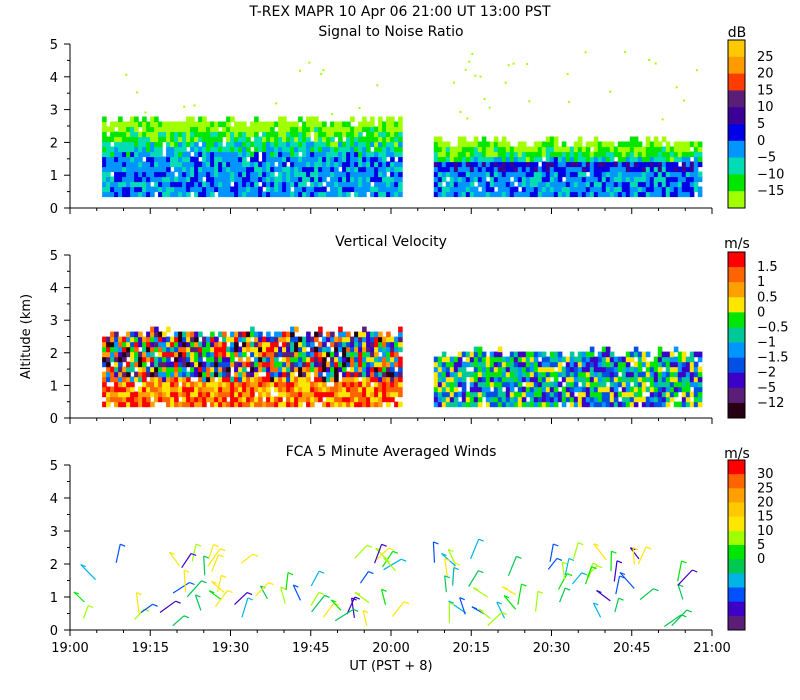 Image resolution: width=800 pixels, height=700 pixels. What do you see at coordinates (766, 343) in the screenshot?
I see `colorbar-label: −1` at bounding box center [766, 343].